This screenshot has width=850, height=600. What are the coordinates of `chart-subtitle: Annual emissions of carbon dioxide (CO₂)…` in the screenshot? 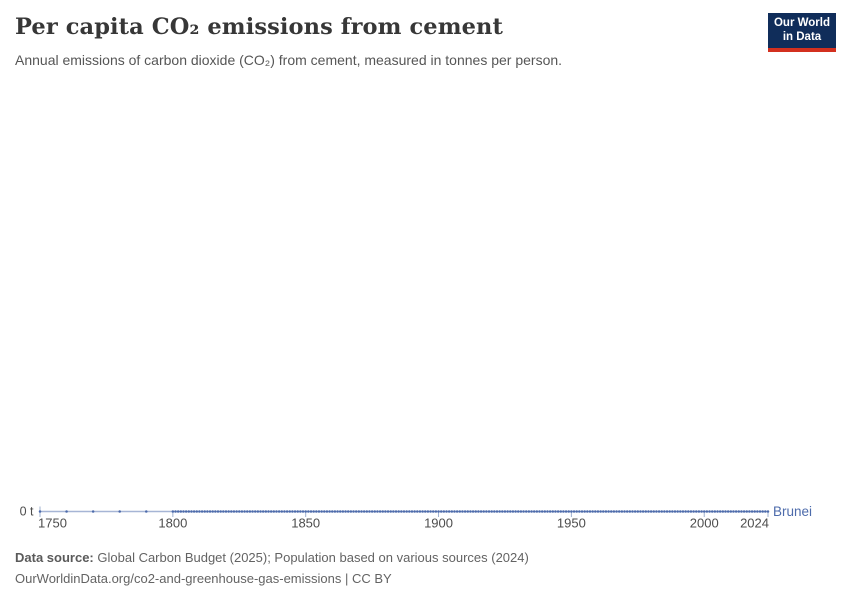 It's located at (289, 60).